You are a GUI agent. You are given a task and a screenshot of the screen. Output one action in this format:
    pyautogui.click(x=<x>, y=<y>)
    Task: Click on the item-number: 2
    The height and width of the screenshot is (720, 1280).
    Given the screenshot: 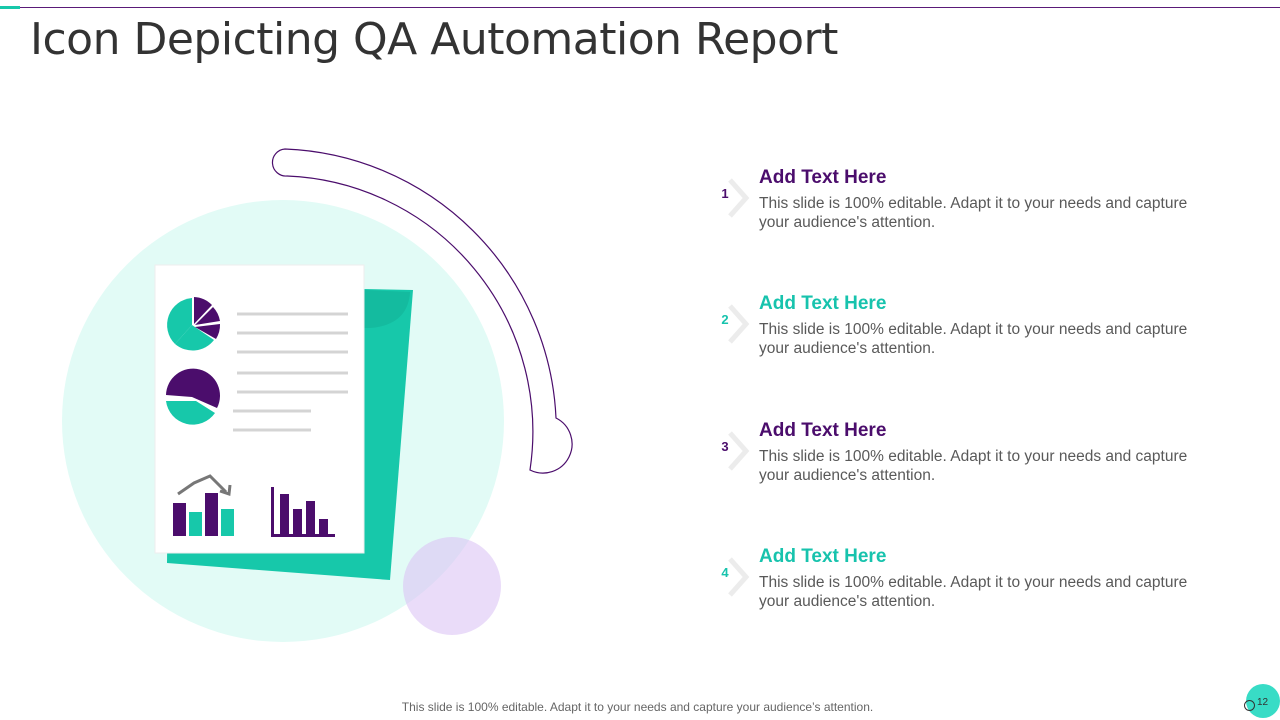 What is the action you would take?
    pyautogui.click(x=725, y=319)
    